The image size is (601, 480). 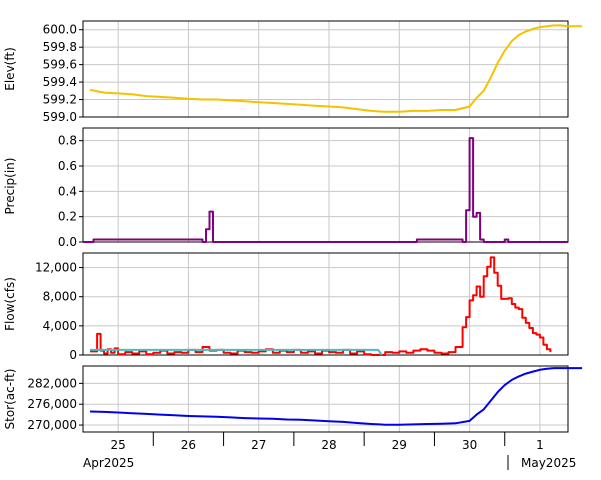 I want to click on date-axis-tick-label-1: 26, so click(x=188, y=445).